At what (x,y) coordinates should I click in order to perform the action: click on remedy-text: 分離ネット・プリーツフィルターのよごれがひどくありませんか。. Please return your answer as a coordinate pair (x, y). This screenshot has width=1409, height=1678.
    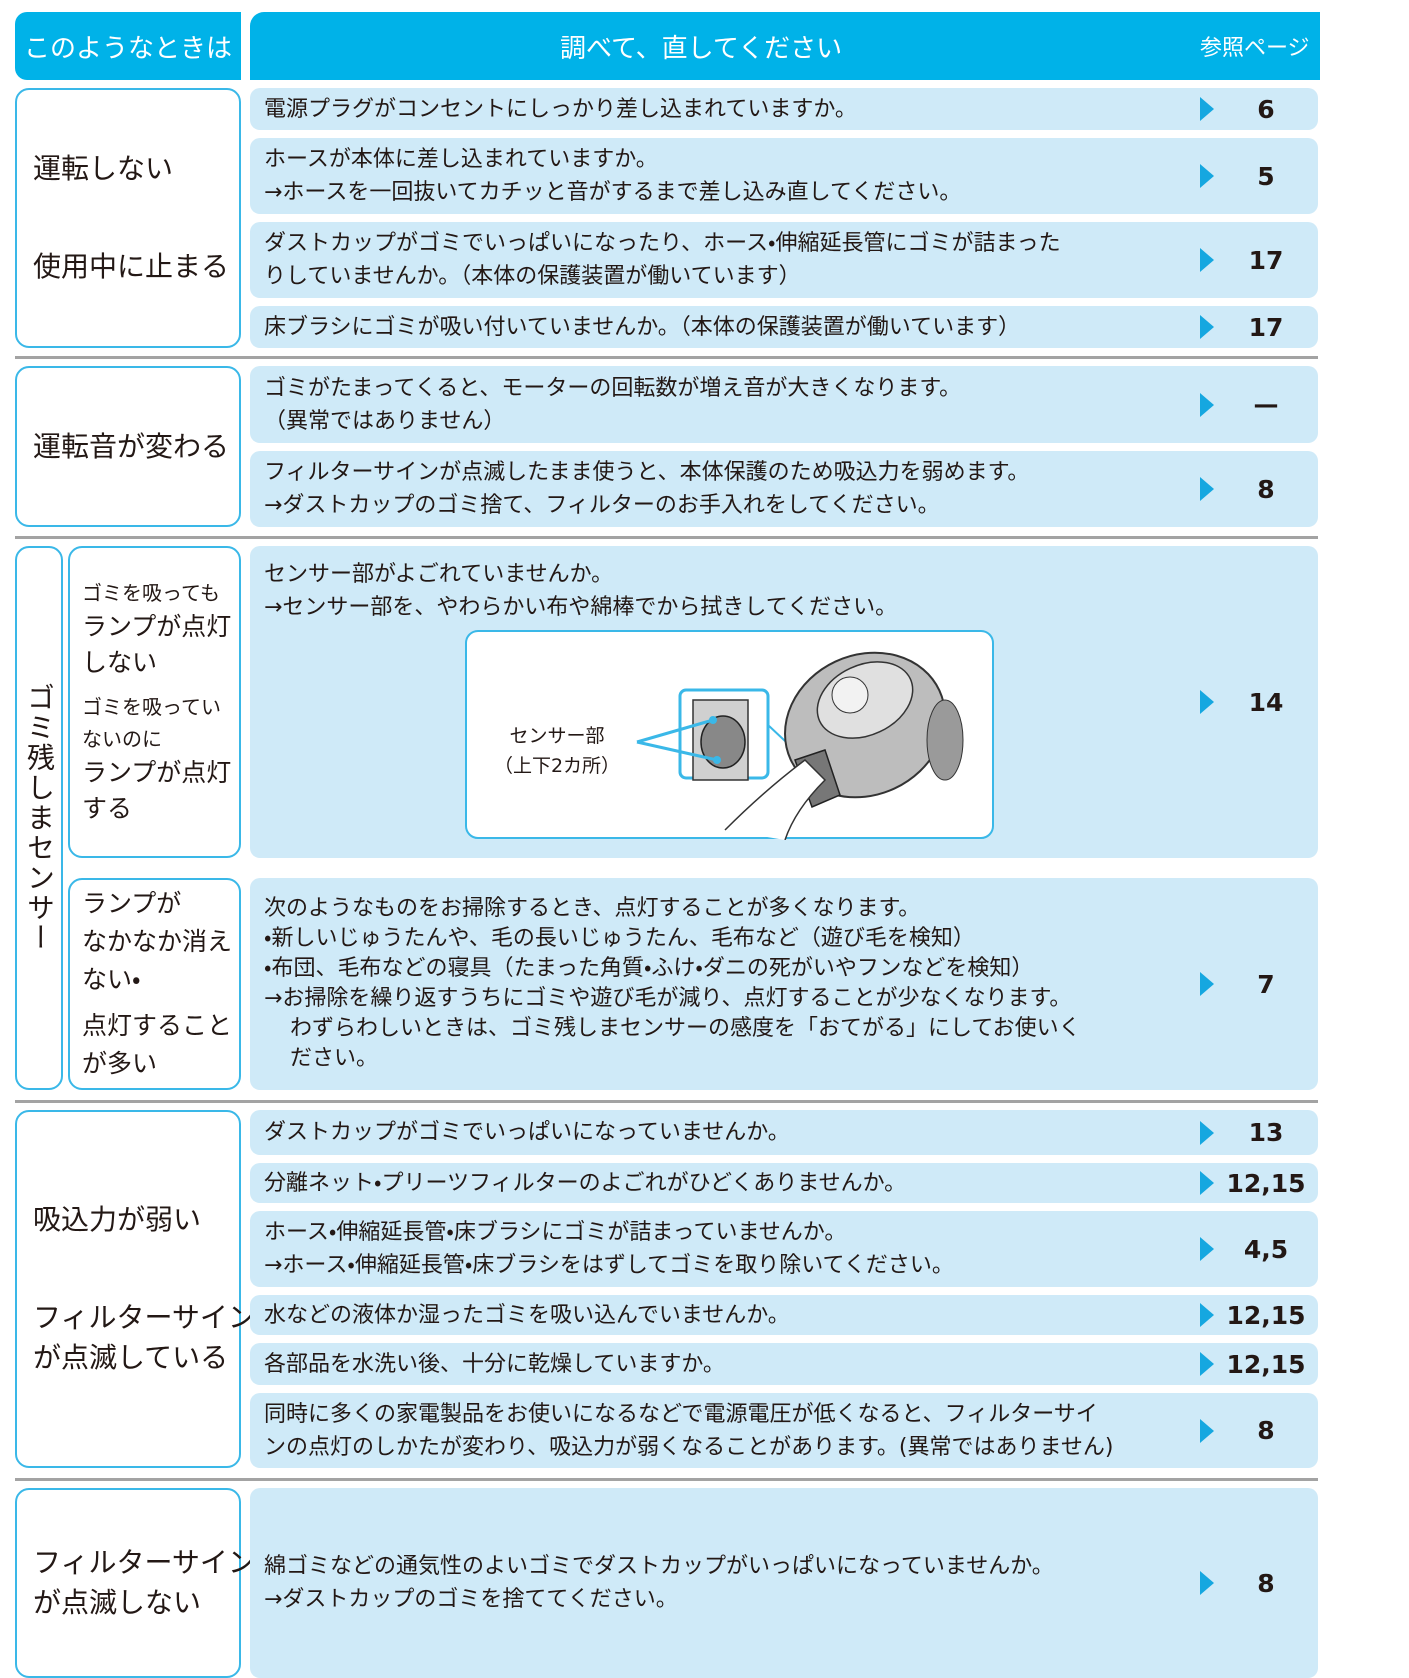
    Looking at the image, I should click on (585, 1183).